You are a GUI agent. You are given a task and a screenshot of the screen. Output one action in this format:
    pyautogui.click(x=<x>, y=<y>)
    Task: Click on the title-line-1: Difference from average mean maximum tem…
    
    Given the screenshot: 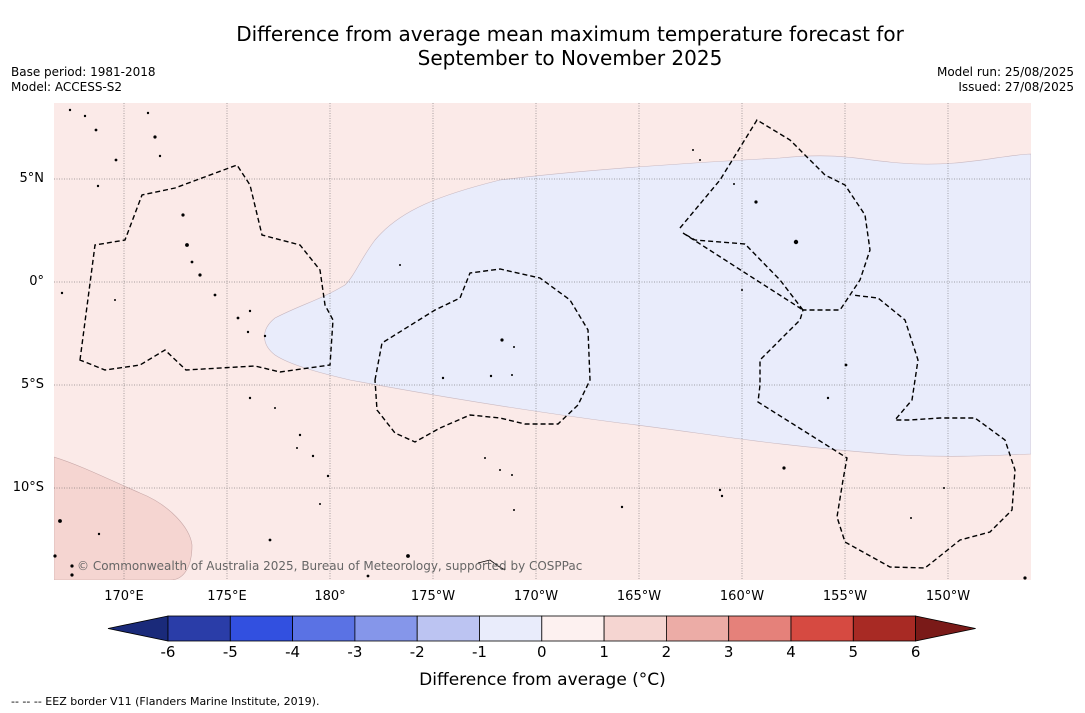 What is the action you would take?
    pyautogui.click(x=570, y=34)
    